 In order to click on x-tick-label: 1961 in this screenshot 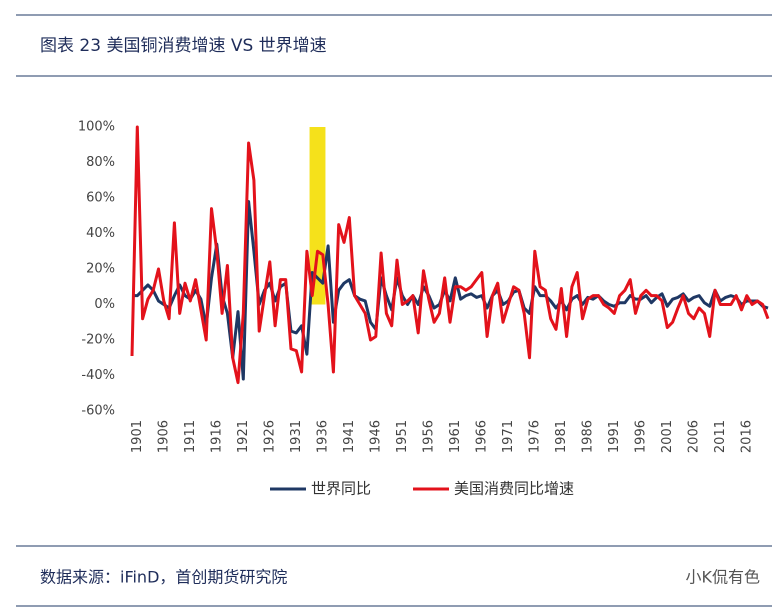, I will do `click(455, 436)`.